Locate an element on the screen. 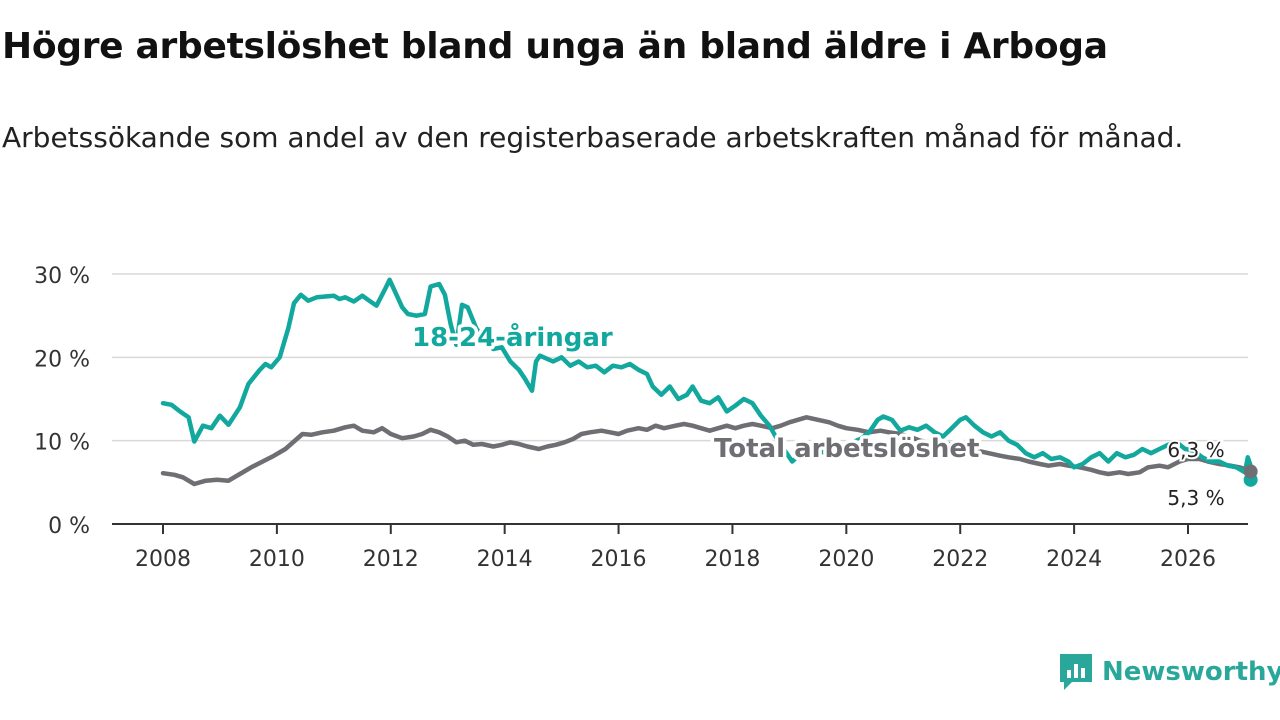  end-marker-total is located at coordinates (1250, 471).